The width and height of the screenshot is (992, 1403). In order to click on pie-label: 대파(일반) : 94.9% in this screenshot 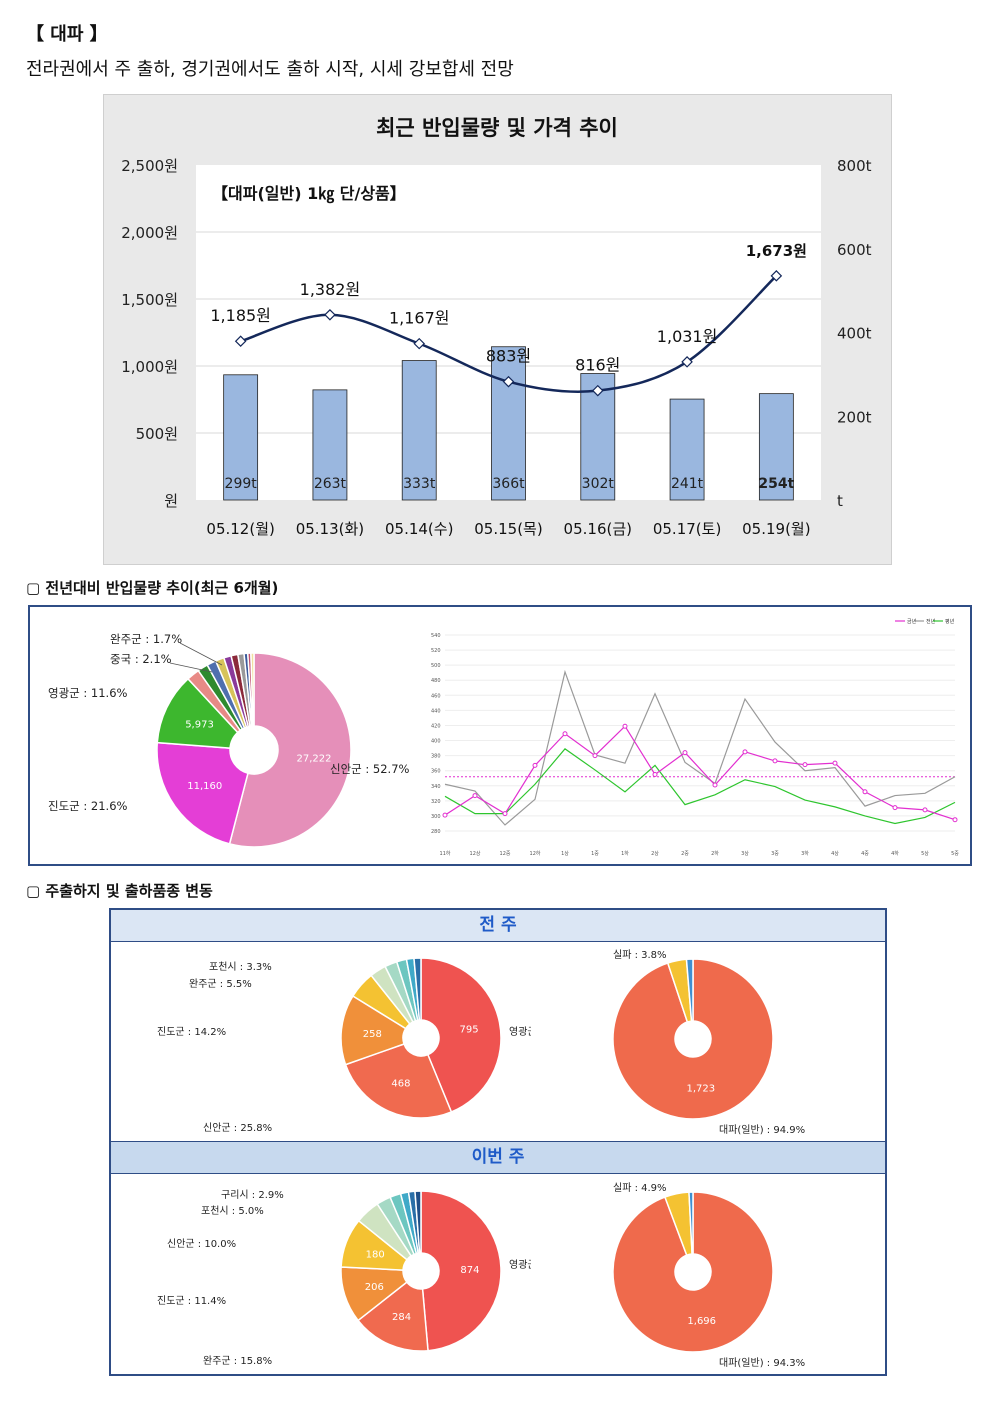, I will do `click(762, 1130)`.